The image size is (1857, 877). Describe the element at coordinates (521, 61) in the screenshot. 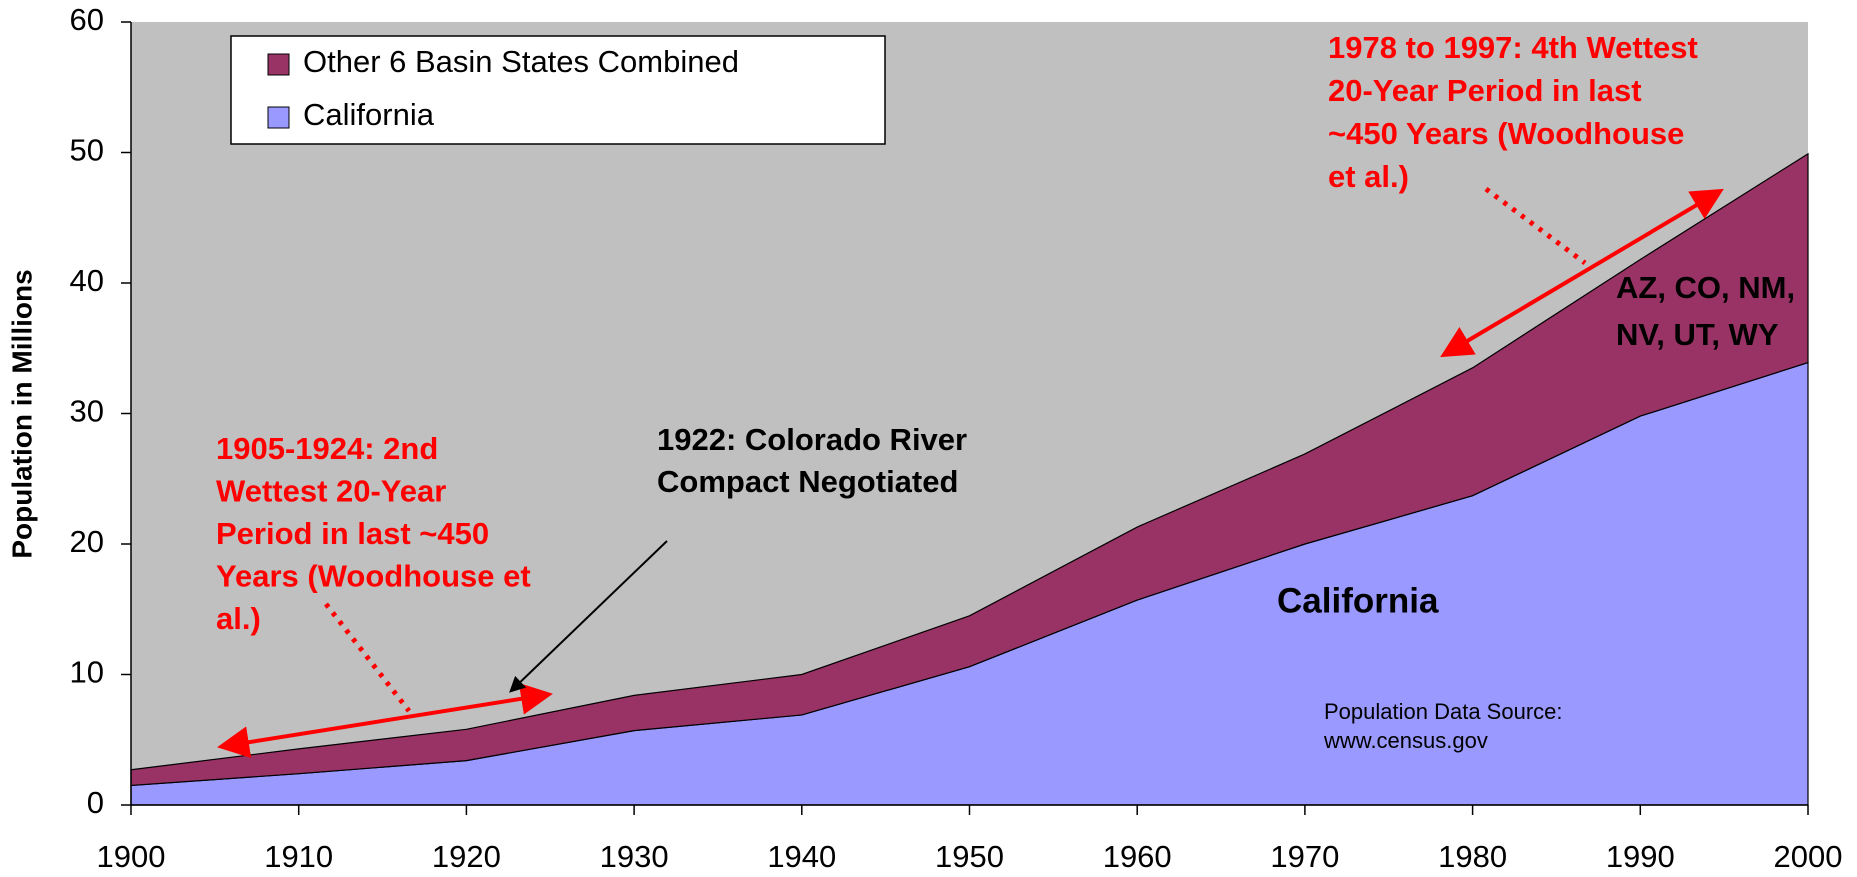

I see `legend-label: Other 6 Basin States Combined` at that location.